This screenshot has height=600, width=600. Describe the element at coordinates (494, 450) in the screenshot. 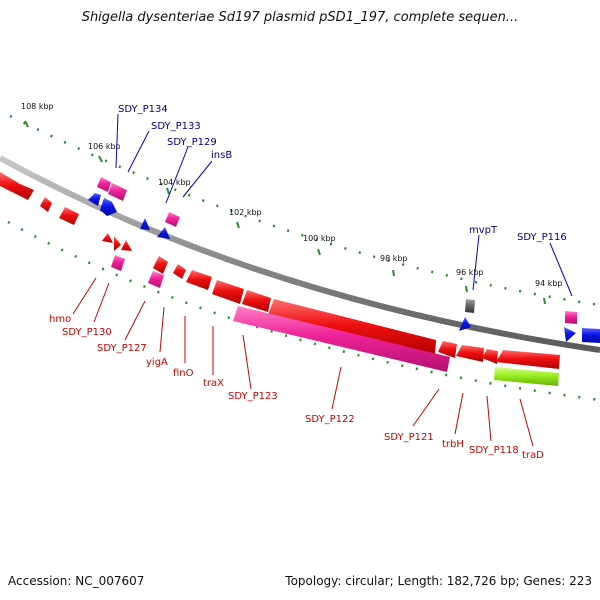

I see `gene-label-sdy-p118: SDY_P118` at that location.